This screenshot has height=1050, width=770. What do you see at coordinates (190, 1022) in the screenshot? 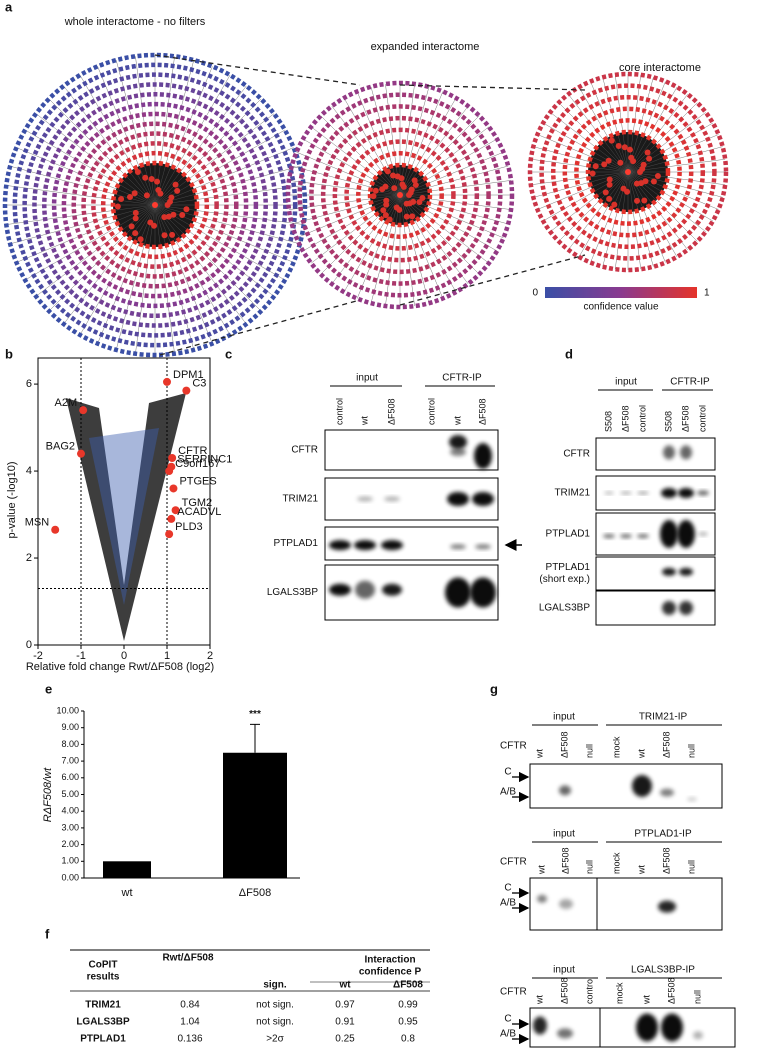
I see `table-cell: 1.04` at bounding box center [190, 1022].